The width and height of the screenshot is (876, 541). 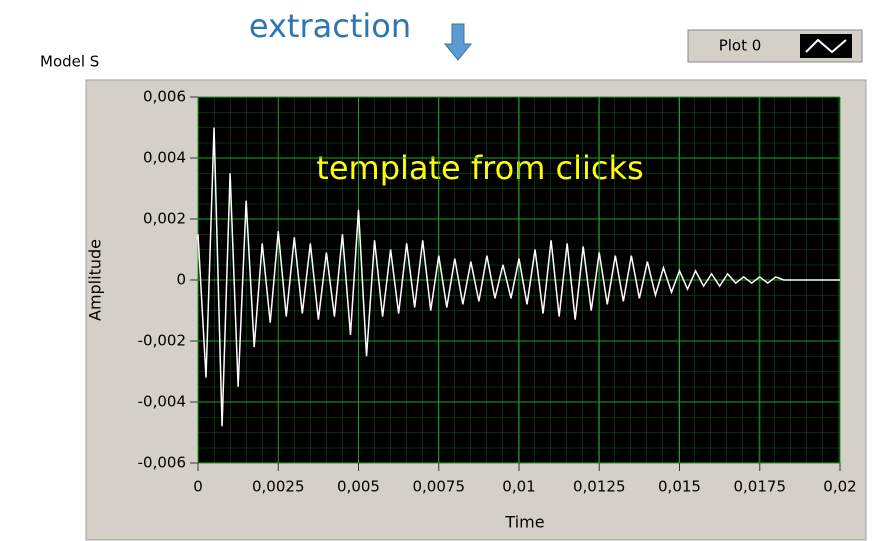 What do you see at coordinates (524, 522) in the screenshot?
I see `x-axis-label: Time` at bounding box center [524, 522].